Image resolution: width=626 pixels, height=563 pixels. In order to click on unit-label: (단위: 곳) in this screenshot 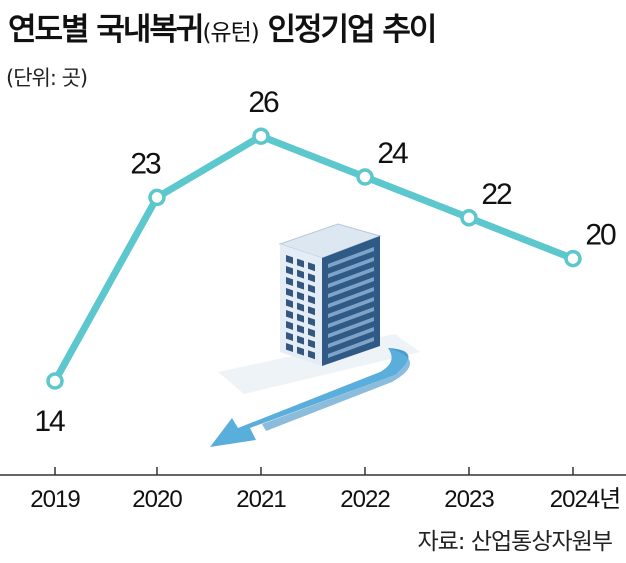, I will do `click(47, 78)`.